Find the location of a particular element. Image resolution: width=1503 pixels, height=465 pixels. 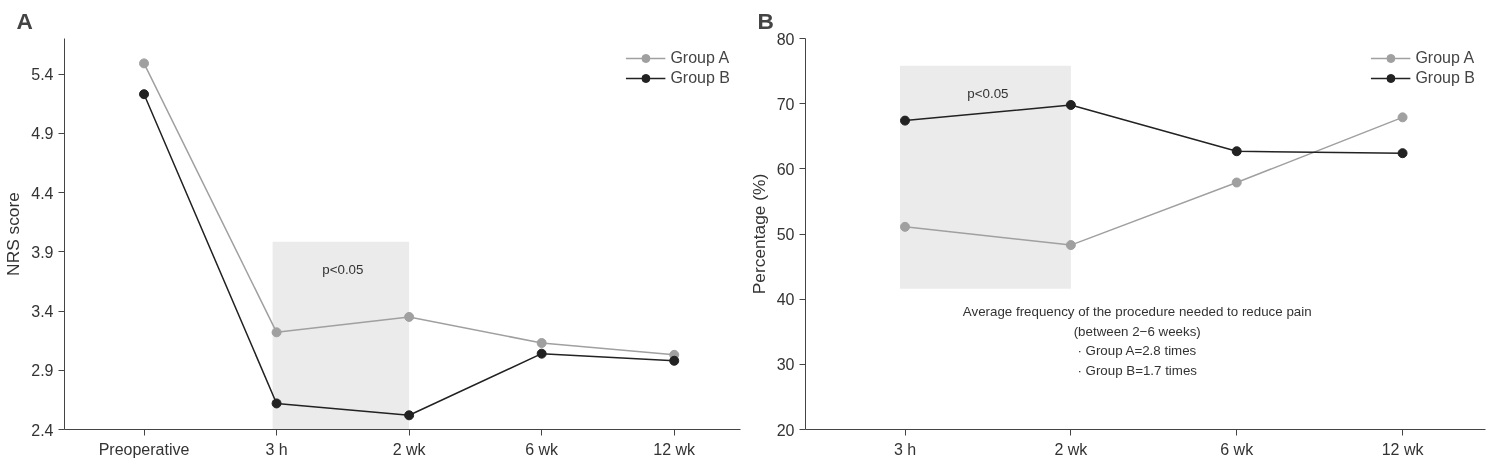

y-tick-label: 40 is located at coordinates (785, 300).